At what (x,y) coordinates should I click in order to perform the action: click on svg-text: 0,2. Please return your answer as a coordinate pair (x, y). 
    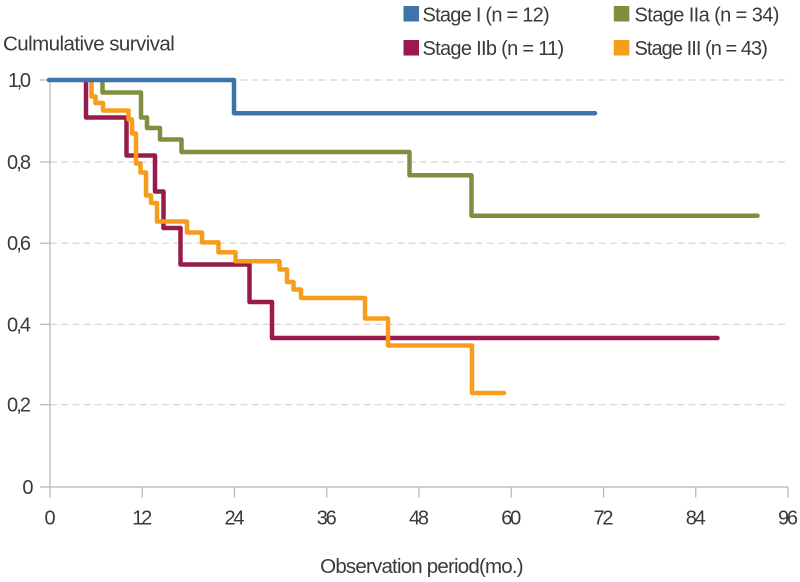
    Looking at the image, I should click on (19, 406).